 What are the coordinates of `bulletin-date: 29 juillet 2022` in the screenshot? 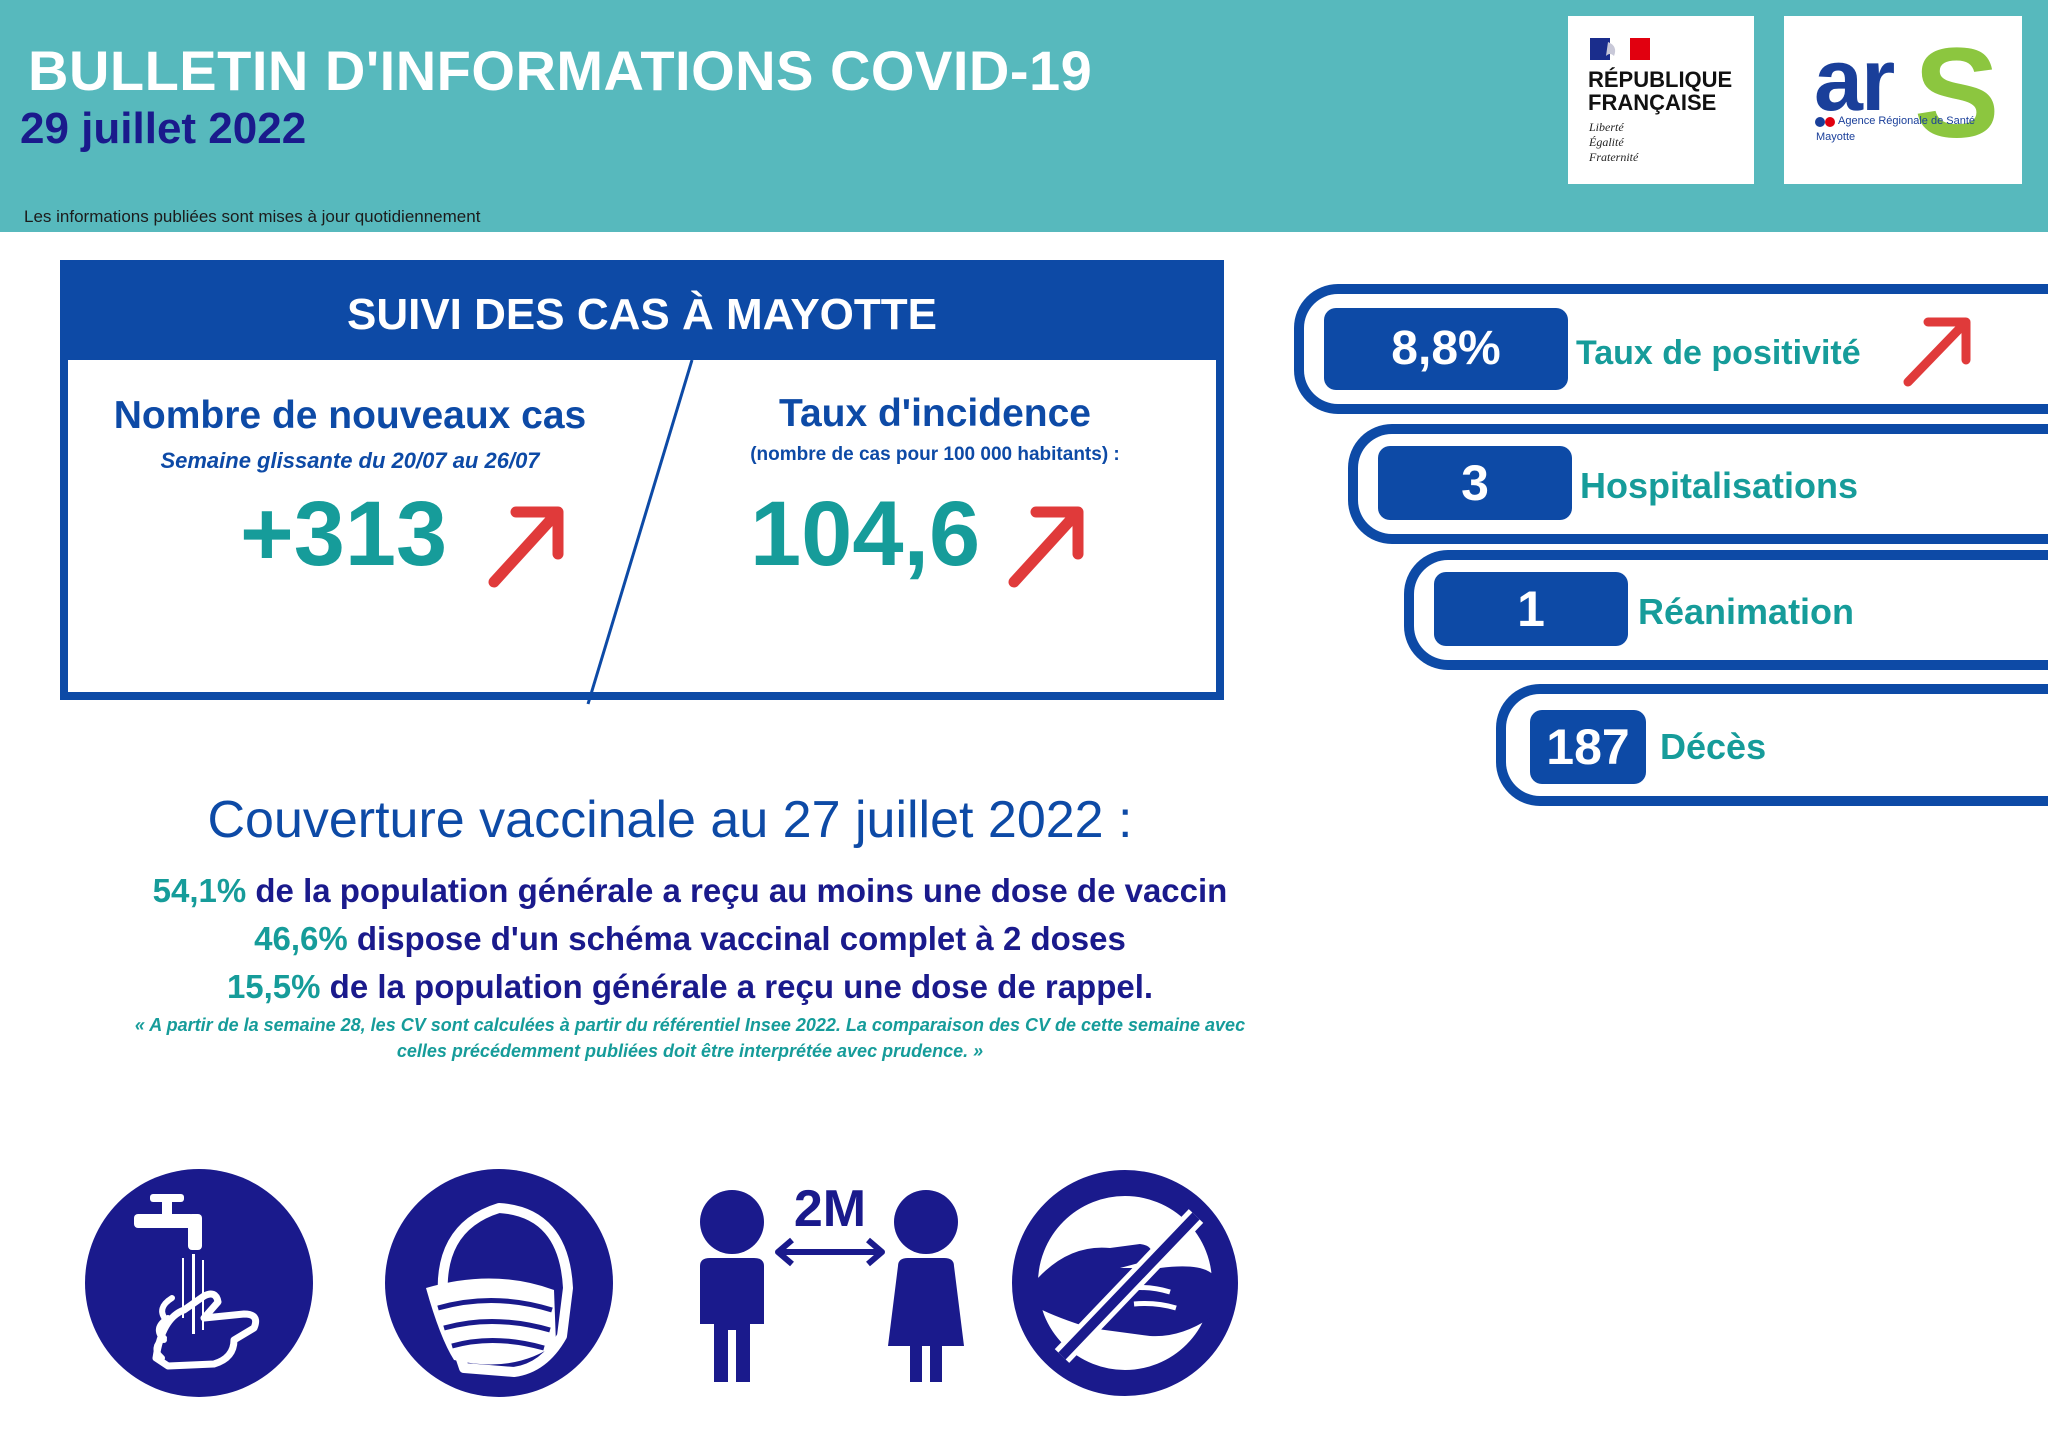 It's located at (163, 128).